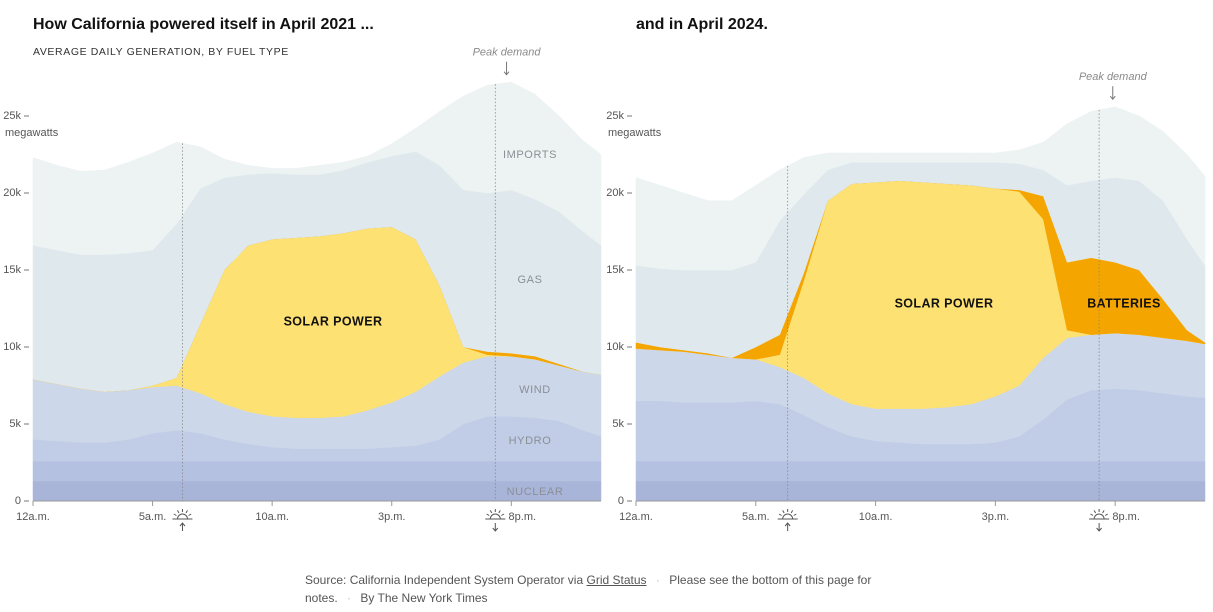  What do you see at coordinates (1124, 303) in the screenshot?
I see `series-label: BATTERIES` at bounding box center [1124, 303].